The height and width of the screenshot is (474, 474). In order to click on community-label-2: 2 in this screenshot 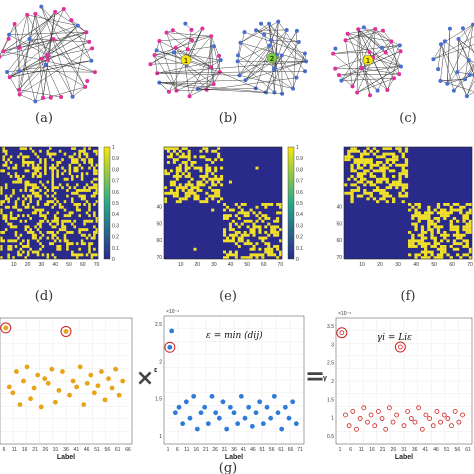, I will do `click(272, 58)`.